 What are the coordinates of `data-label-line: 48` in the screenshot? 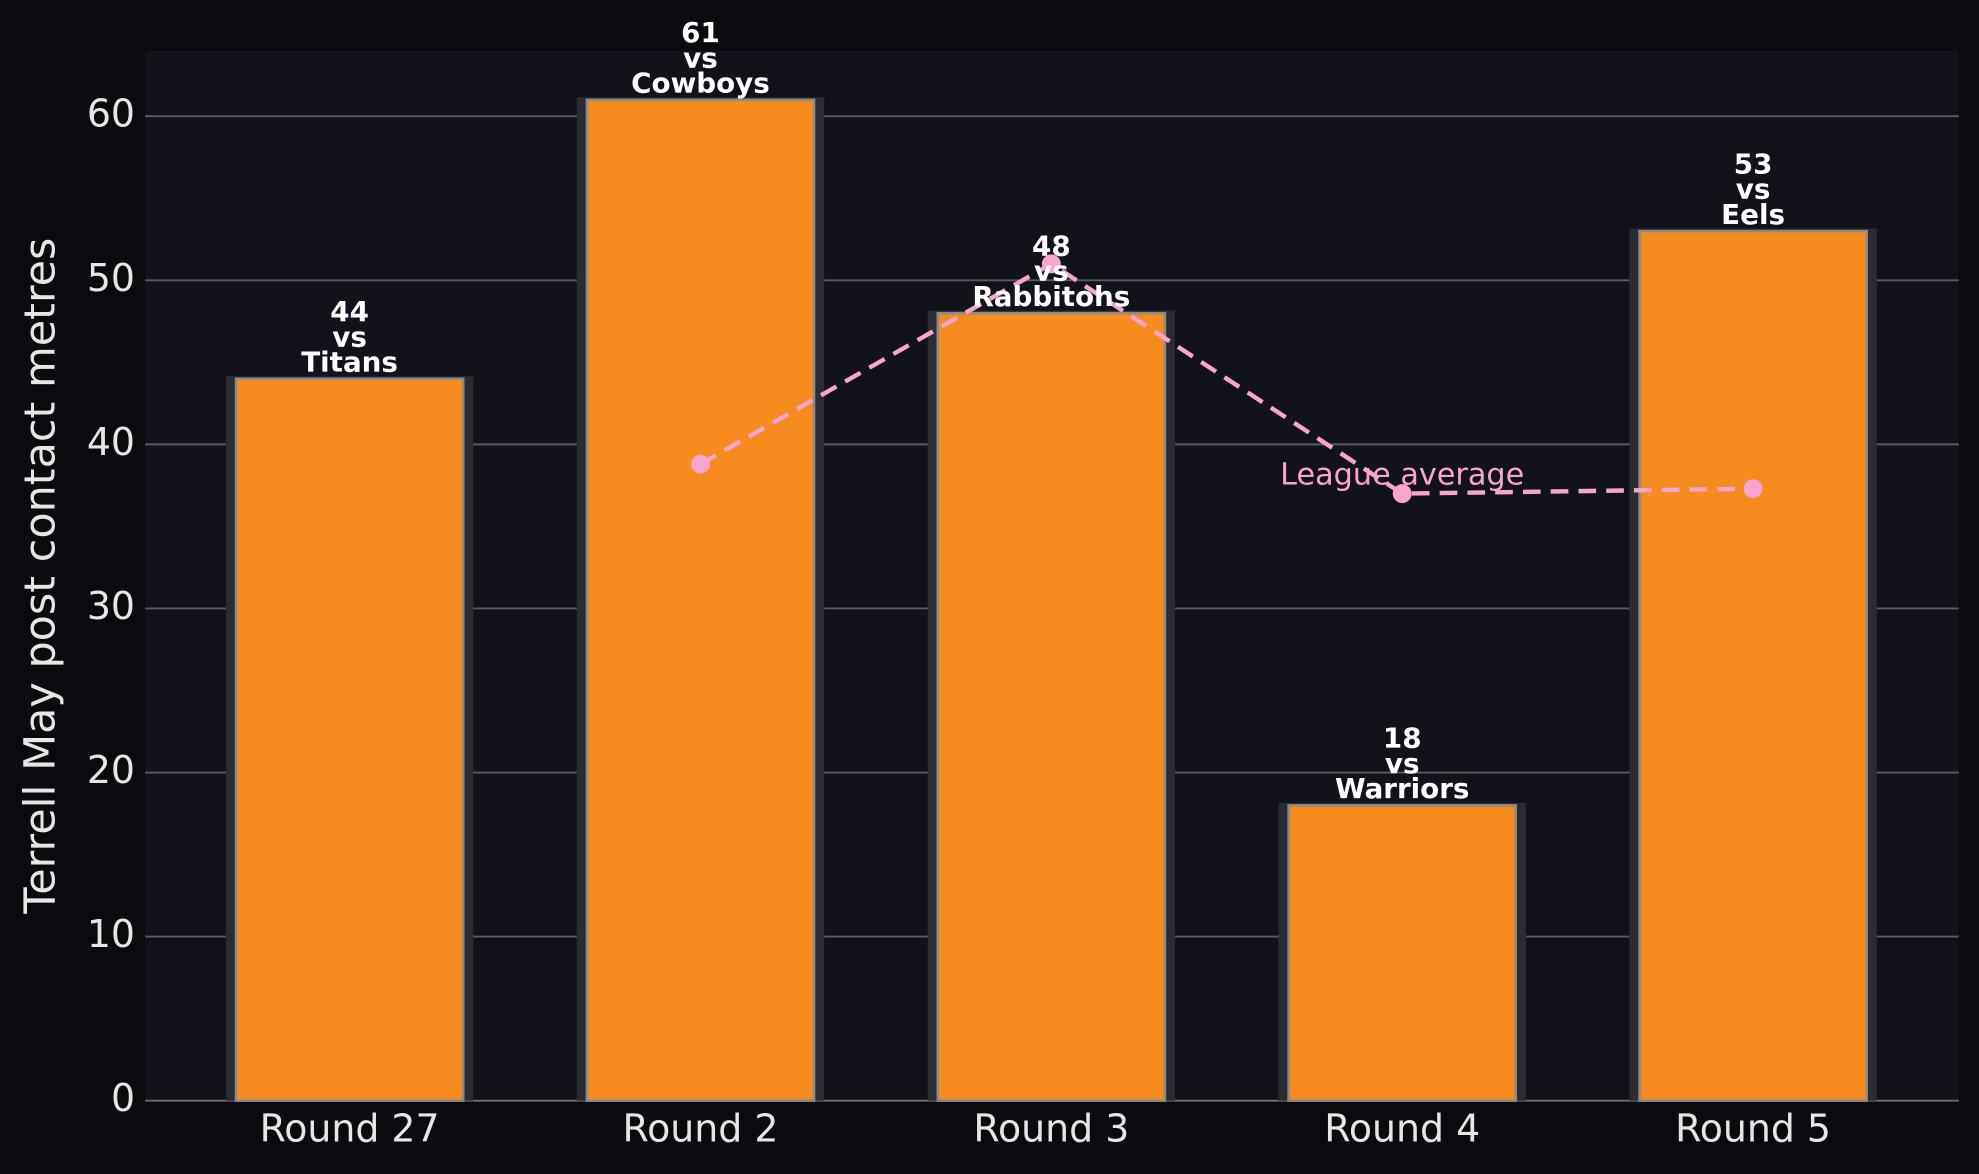 It's located at (1051, 245).